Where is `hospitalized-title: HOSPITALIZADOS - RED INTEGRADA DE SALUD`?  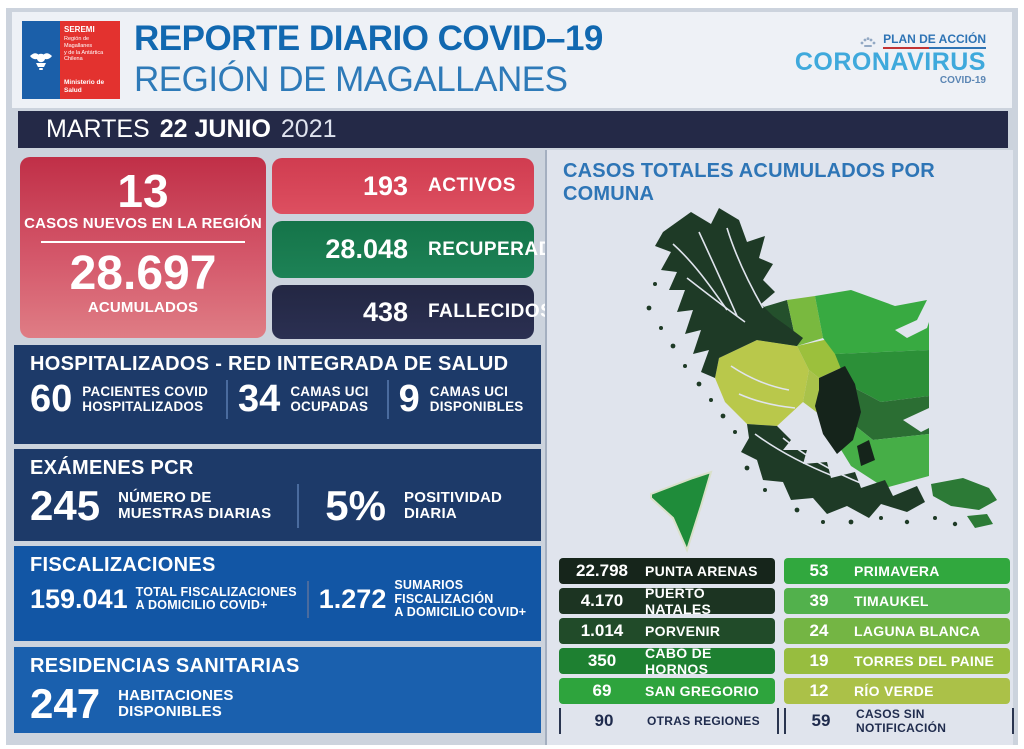 hospitalized-title: HOSPITALIZADOS - RED INTEGRADA DE SALUD is located at coordinates (269, 364).